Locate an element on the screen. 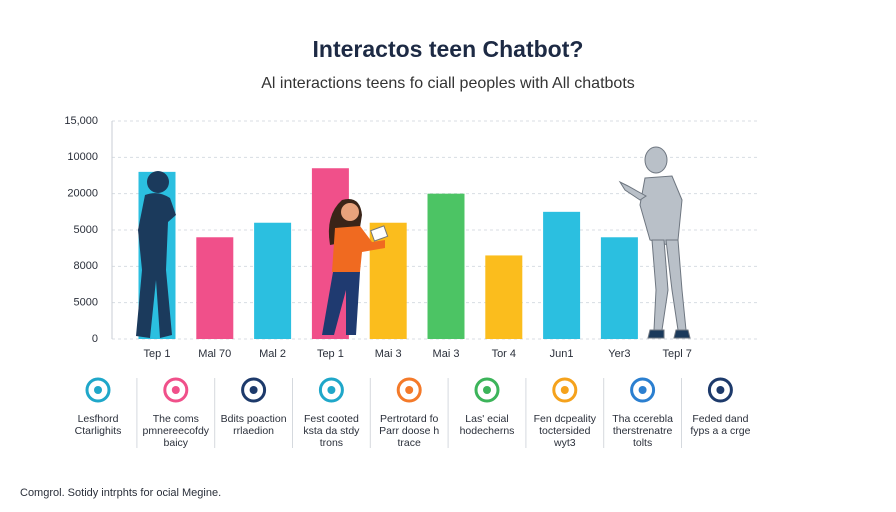 This screenshot has width=896, height=512. chart-title: Interactos teen Chatbot? is located at coordinates (448, 49).